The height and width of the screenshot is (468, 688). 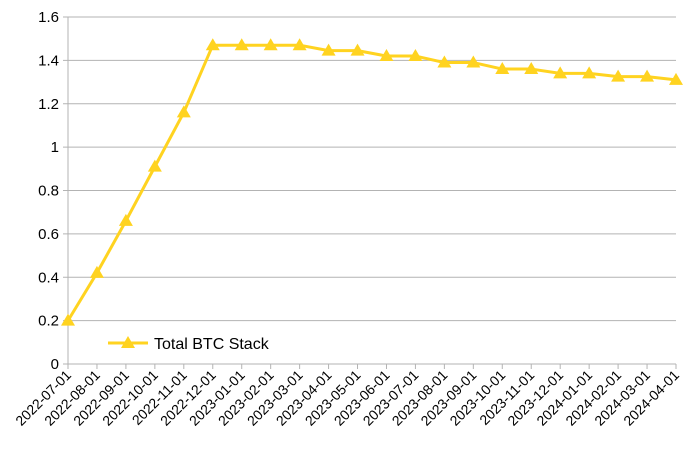 I want to click on y-tick-label: 0.6, so click(x=48, y=234).